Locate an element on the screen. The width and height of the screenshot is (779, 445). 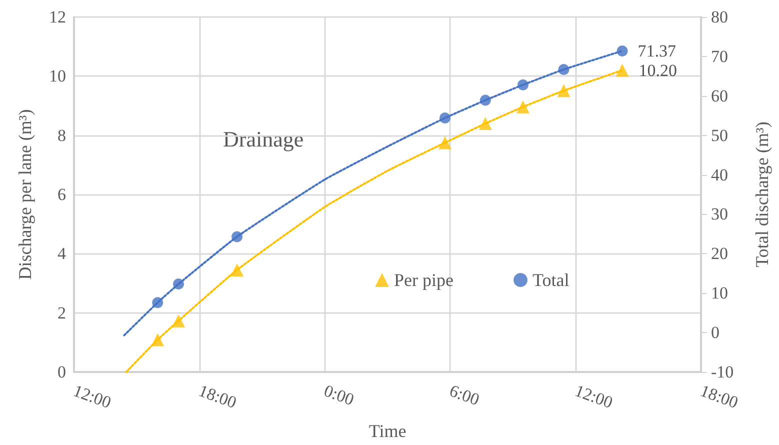
annotation: Drainage is located at coordinates (263, 139).